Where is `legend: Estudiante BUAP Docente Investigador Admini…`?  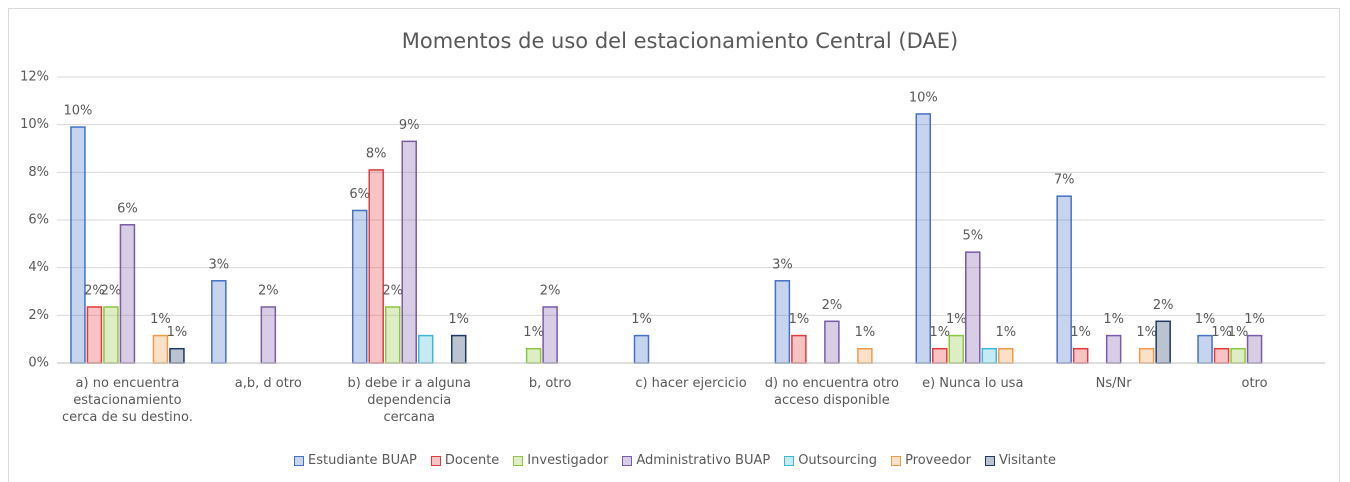 legend: Estudiante BUAP Docente Investigador Admini… is located at coordinates (675, 460).